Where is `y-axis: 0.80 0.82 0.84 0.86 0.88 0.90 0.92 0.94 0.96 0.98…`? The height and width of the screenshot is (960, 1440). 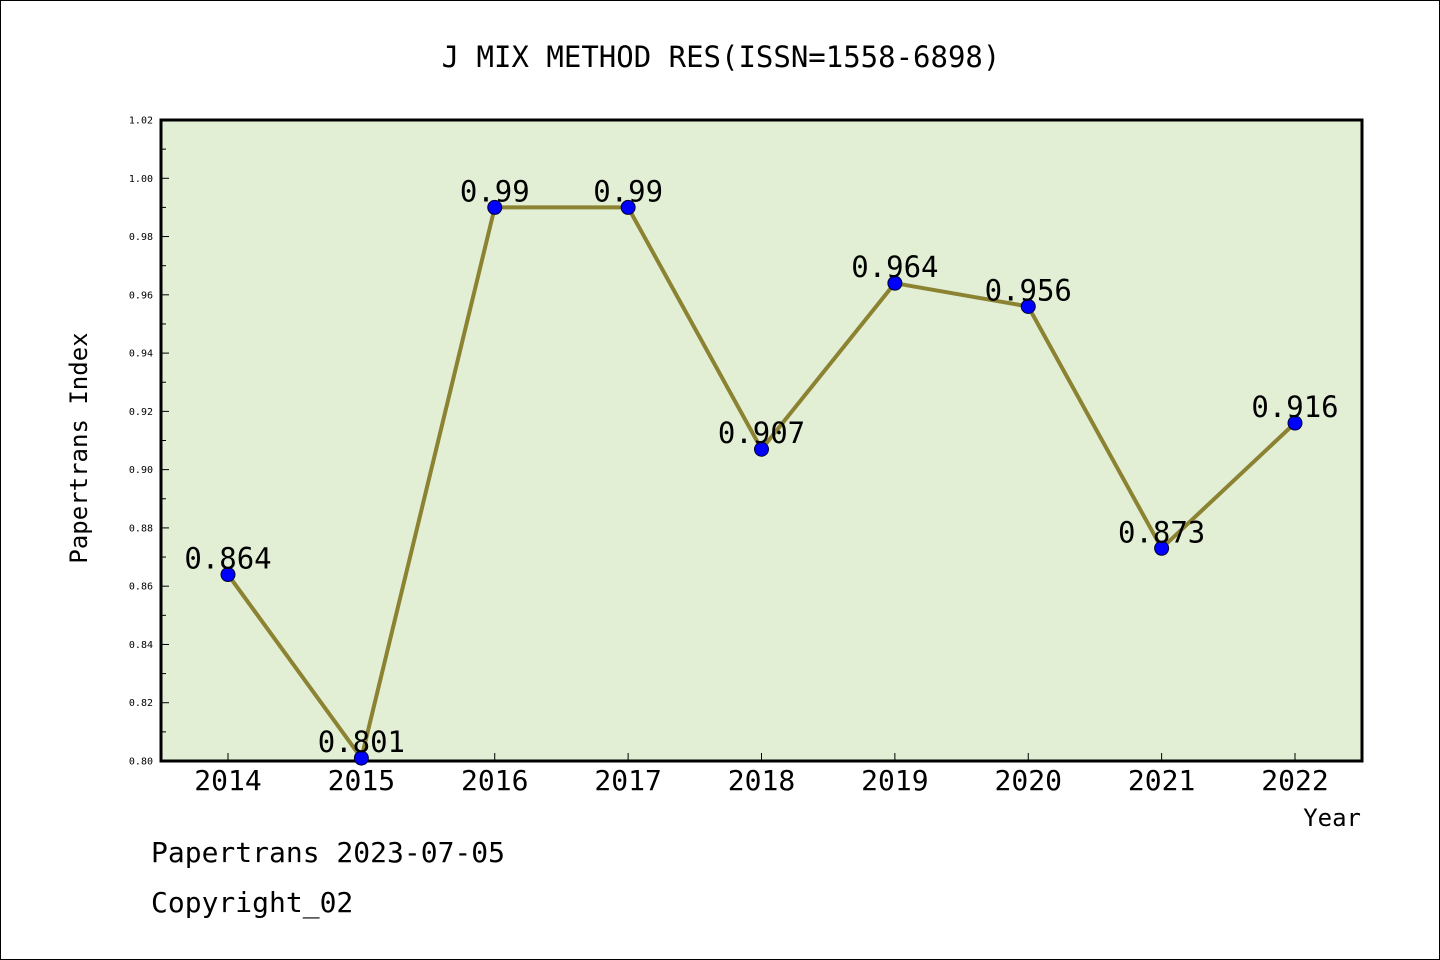 y-axis: 0.80 0.82 0.84 0.86 0.88 0.90 0.92 0.94 0.96 0.98… is located at coordinates (149, 442).